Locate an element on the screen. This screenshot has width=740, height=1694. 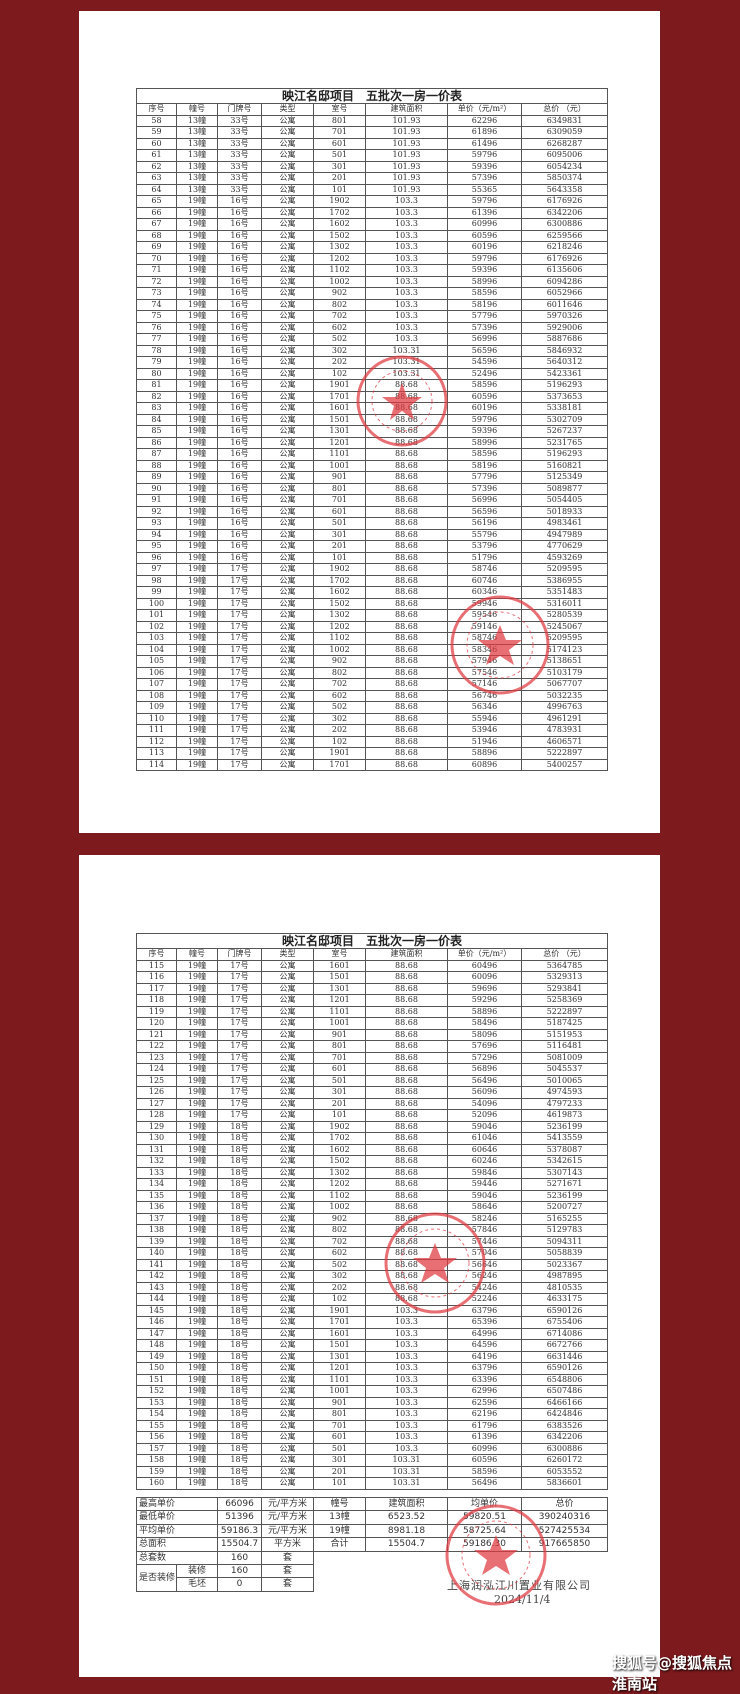
cell-unit-price: 64196 is located at coordinates (484, 1356).